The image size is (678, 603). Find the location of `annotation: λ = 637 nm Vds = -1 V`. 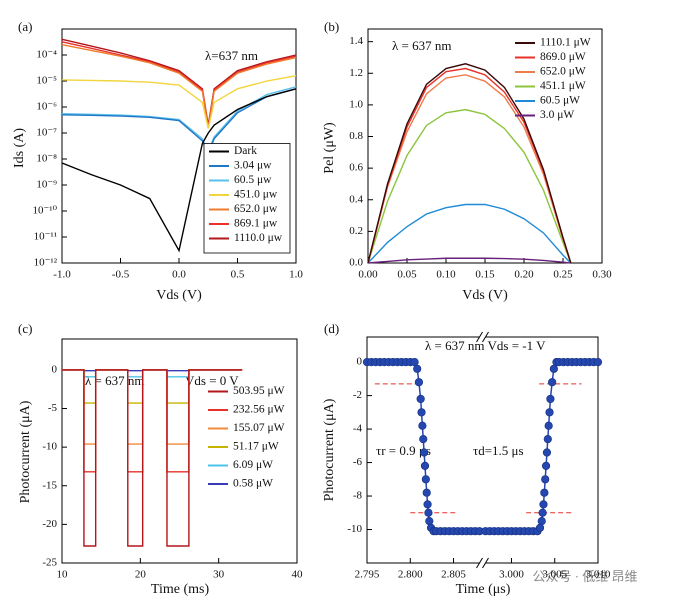

annotation: λ = 637 nm Vds = -1 V is located at coordinates (485, 345).